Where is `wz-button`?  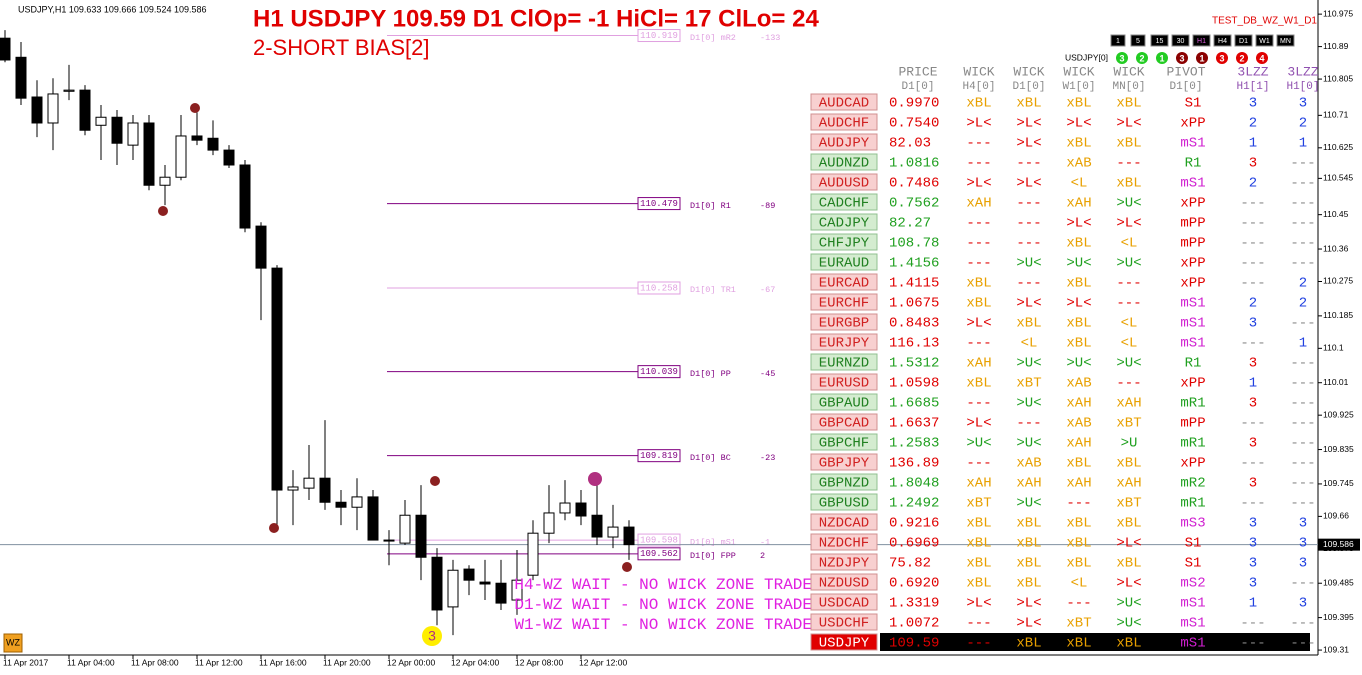
wz-button is located at coordinates (13, 643).